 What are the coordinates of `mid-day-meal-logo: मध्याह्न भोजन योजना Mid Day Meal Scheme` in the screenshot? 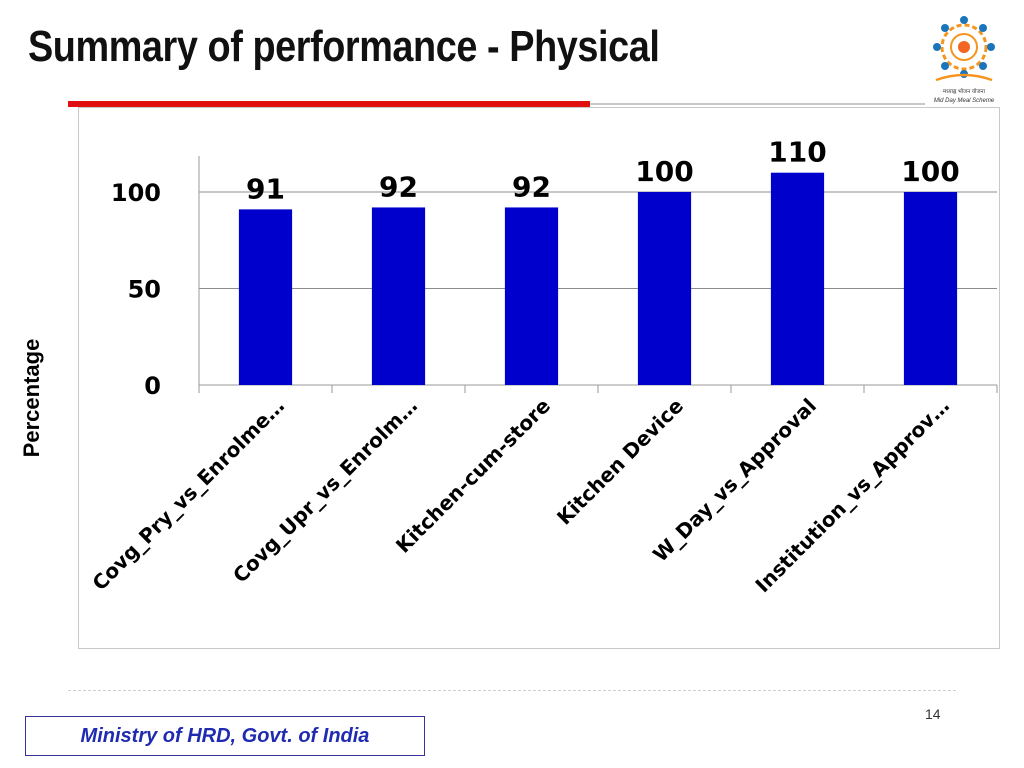 It's located at (964, 61).